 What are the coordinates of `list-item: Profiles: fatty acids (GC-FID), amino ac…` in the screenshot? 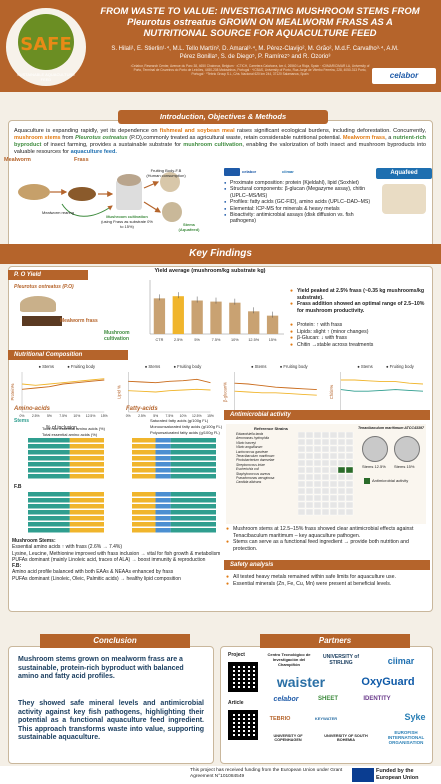 It's located at (299, 202).